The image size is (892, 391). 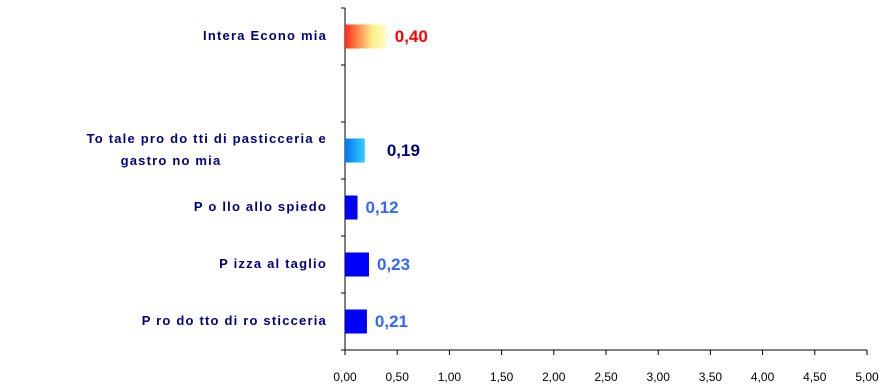 What do you see at coordinates (171, 160) in the screenshot?
I see `category-label: gastro no mia` at bounding box center [171, 160].